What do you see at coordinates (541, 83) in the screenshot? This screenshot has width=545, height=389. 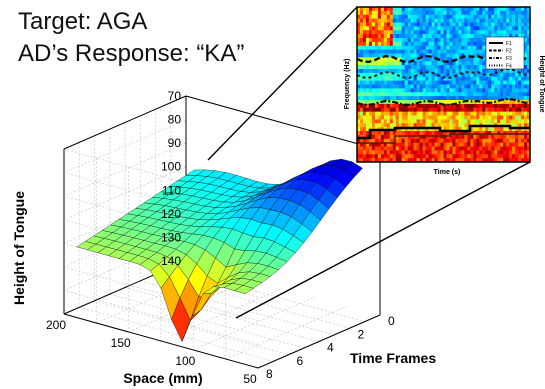 I see `spectrogram-right-label: Height of Tongue` at bounding box center [541, 83].